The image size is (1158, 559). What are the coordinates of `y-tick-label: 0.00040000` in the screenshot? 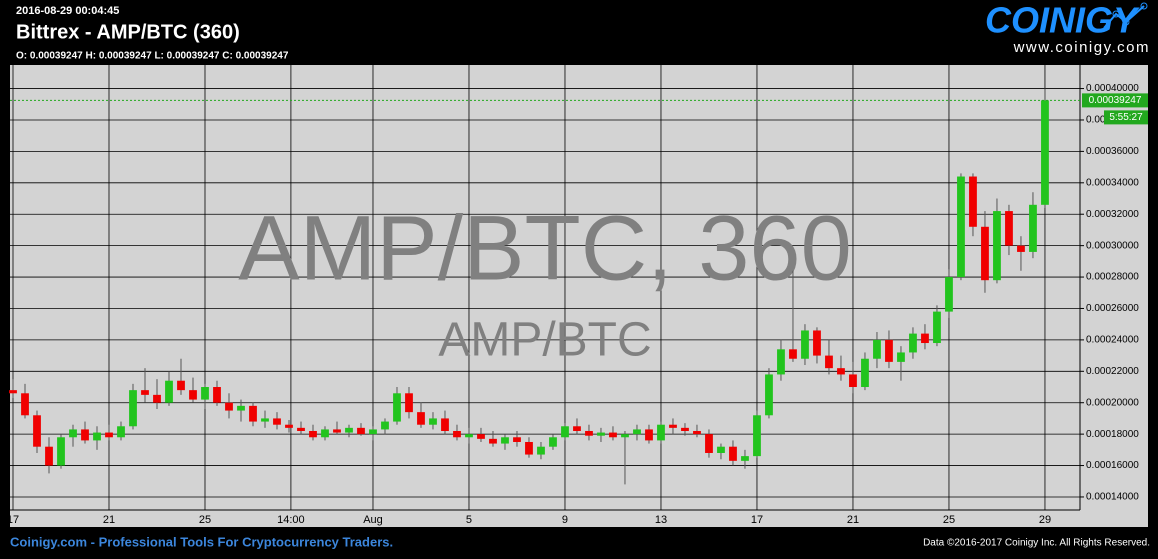 It's located at (1112, 88).